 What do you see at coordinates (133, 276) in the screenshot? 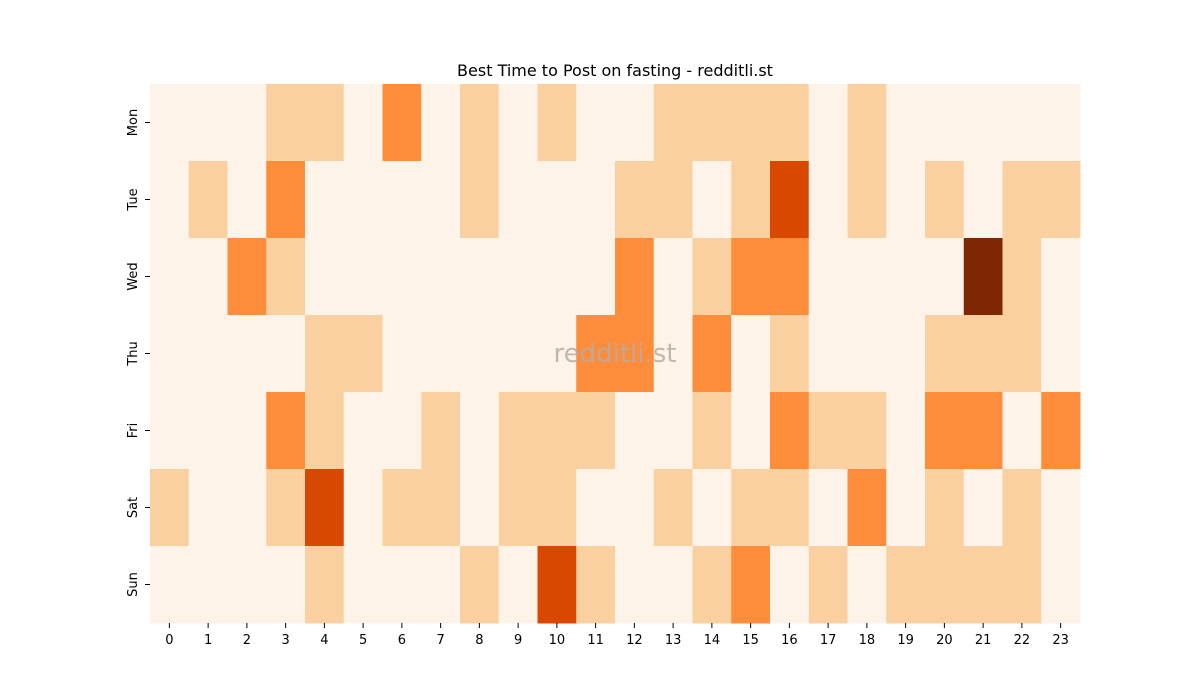
I see `y-tick-label: Wed` at bounding box center [133, 276].